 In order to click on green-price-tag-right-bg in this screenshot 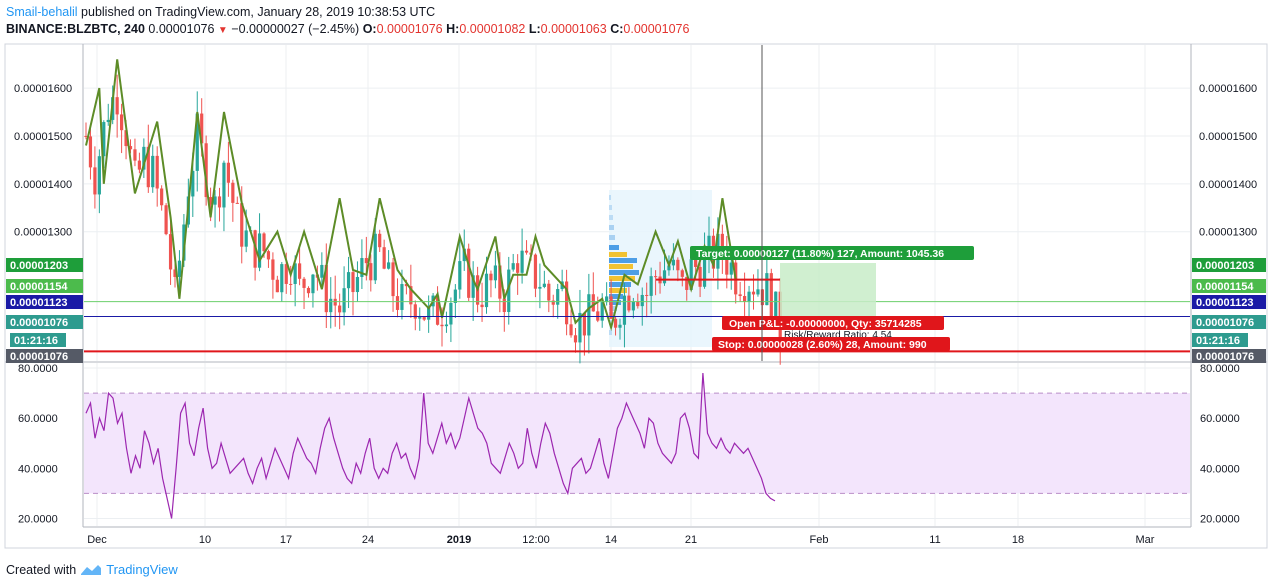, I will do `click(1229, 286)`.